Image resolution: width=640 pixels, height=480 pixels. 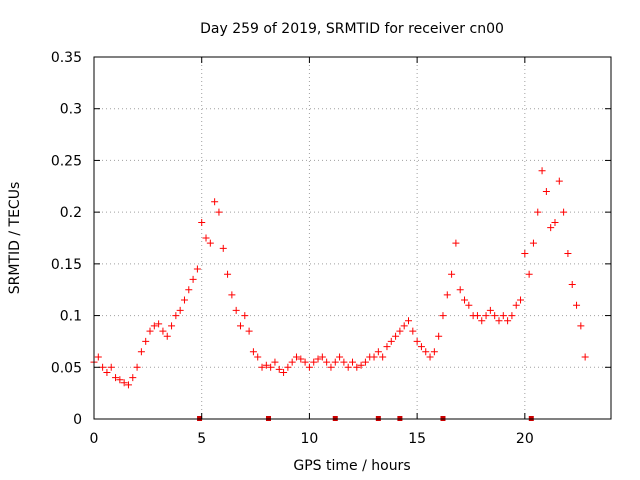 I want to click on y-tick-label: 0, so click(x=77, y=420).